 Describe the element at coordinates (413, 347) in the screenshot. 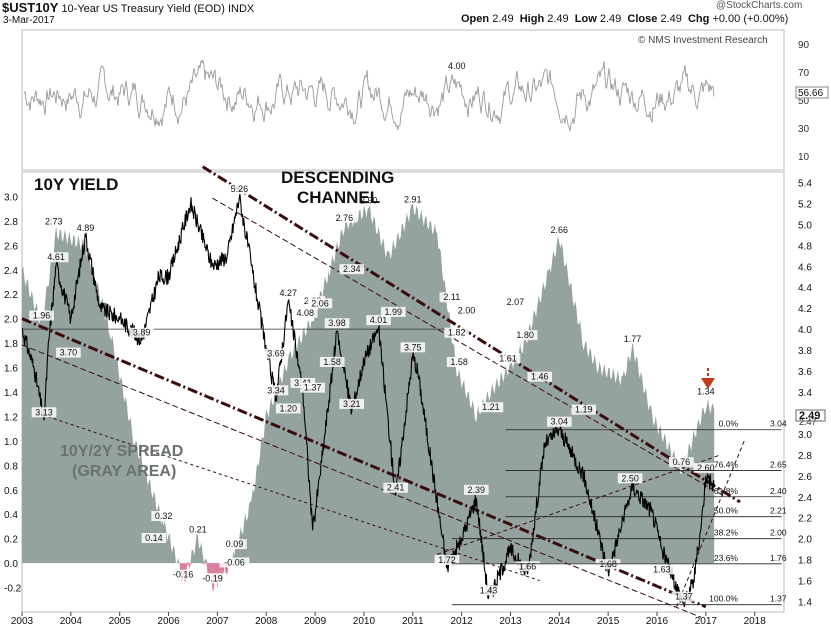

I see `yield-value-label: 3.75` at that location.